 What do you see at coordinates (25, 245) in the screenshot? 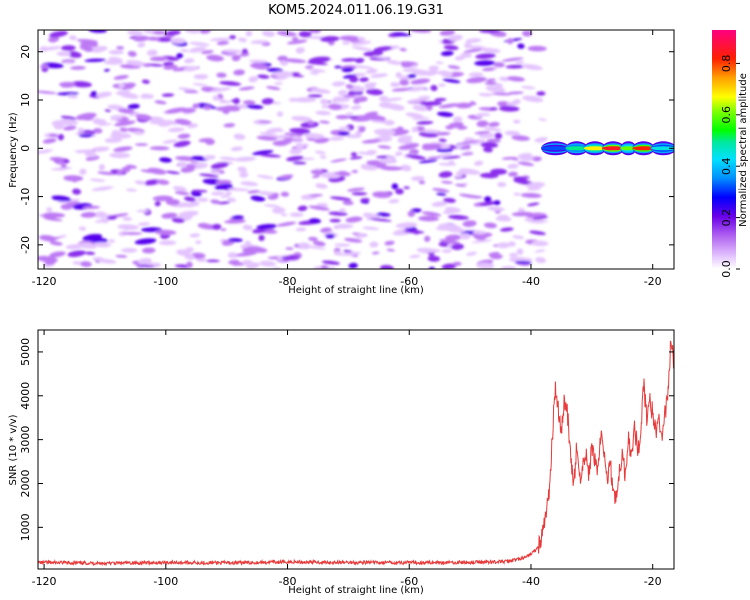
I see `y-tick-label: -20` at bounding box center [25, 245].